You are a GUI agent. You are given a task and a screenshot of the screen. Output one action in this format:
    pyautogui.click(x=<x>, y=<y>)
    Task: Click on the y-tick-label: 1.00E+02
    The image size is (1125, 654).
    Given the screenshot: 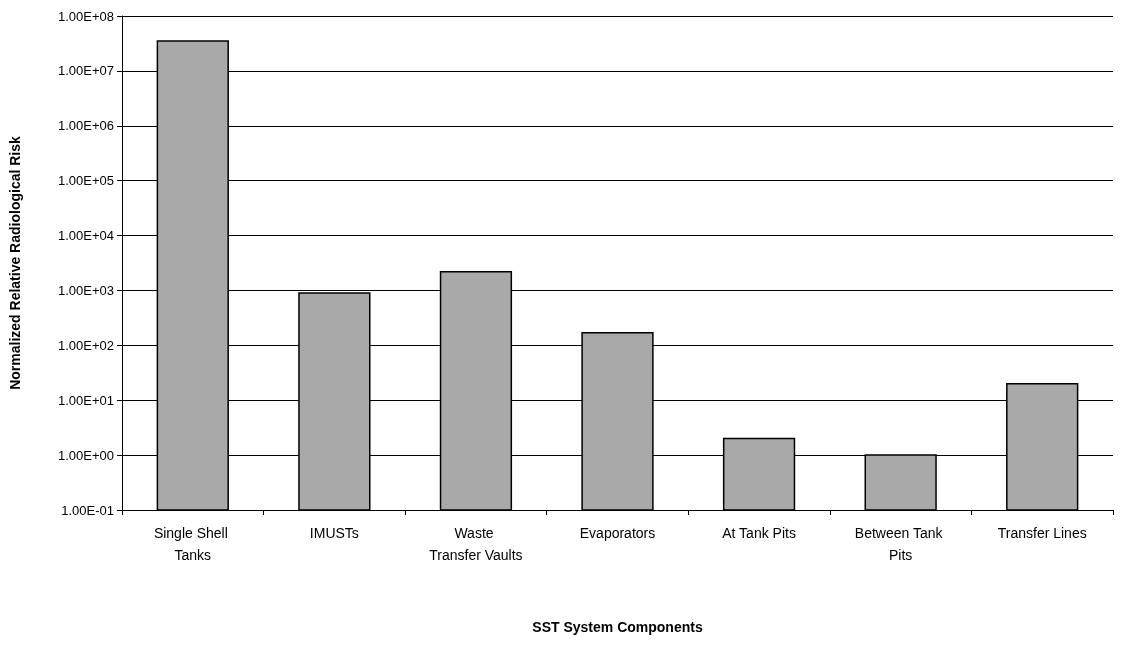 What is the action you would take?
    pyautogui.click(x=85, y=345)
    